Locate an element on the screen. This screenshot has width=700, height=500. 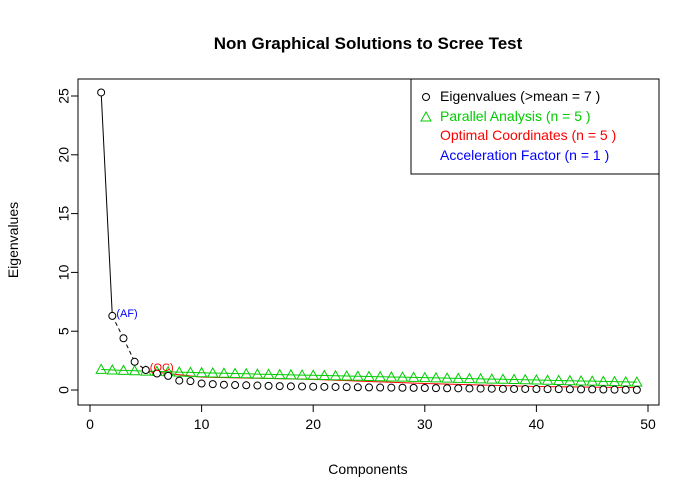
legend-entry: Parallel Analysis (n = 5 ) is located at coordinates (515, 116).